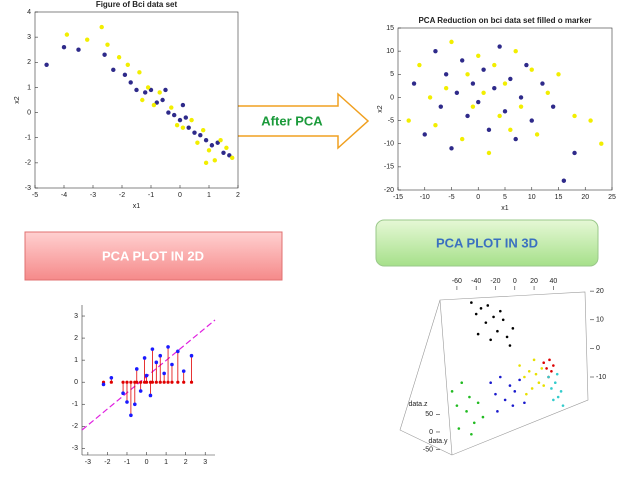  Describe the element at coordinates (438, 441) in the screenshot. I see `y-axis-label: data.y` at that location.